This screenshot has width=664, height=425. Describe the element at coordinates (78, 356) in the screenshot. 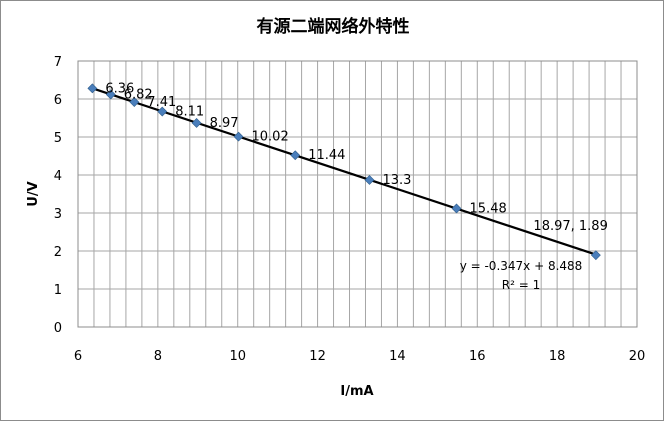

I see `x-tick-label: 6` at that location.